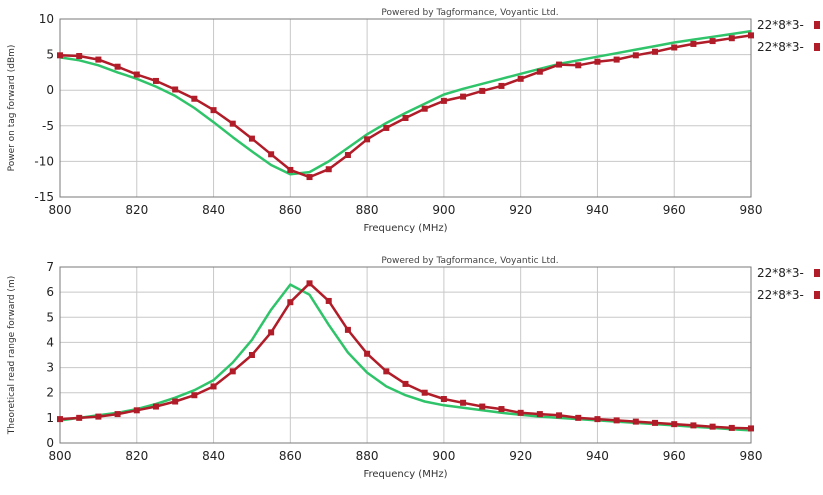 Image resolution: width=823 pixels, height=495 pixels. Describe the element at coordinates (46, 19) in the screenshot. I see `y-tick-label: 10` at that location.